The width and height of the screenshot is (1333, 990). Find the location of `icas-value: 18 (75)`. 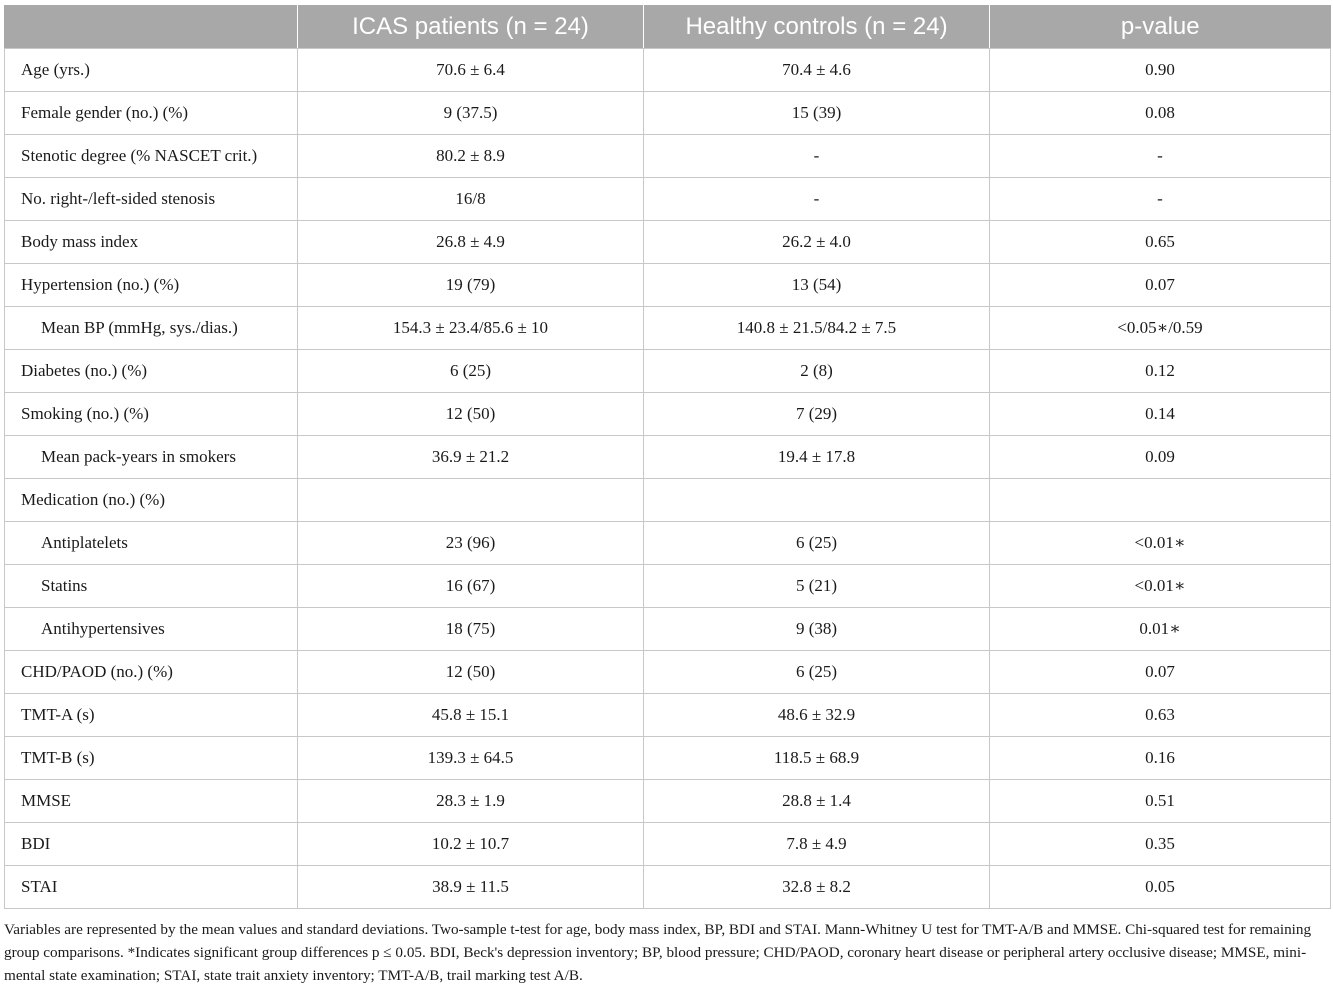

icas-value: 18 (75) is located at coordinates (470, 629).